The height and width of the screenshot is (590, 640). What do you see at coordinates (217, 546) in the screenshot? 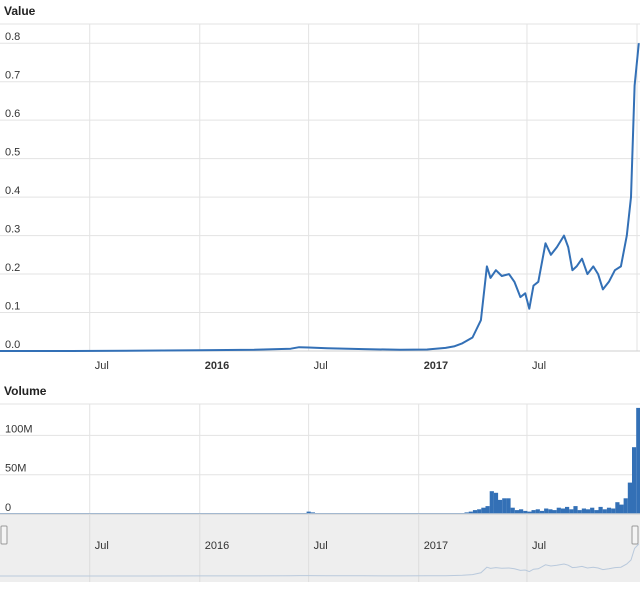
I see `navigator-x-tick-label: 2016` at bounding box center [217, 546].